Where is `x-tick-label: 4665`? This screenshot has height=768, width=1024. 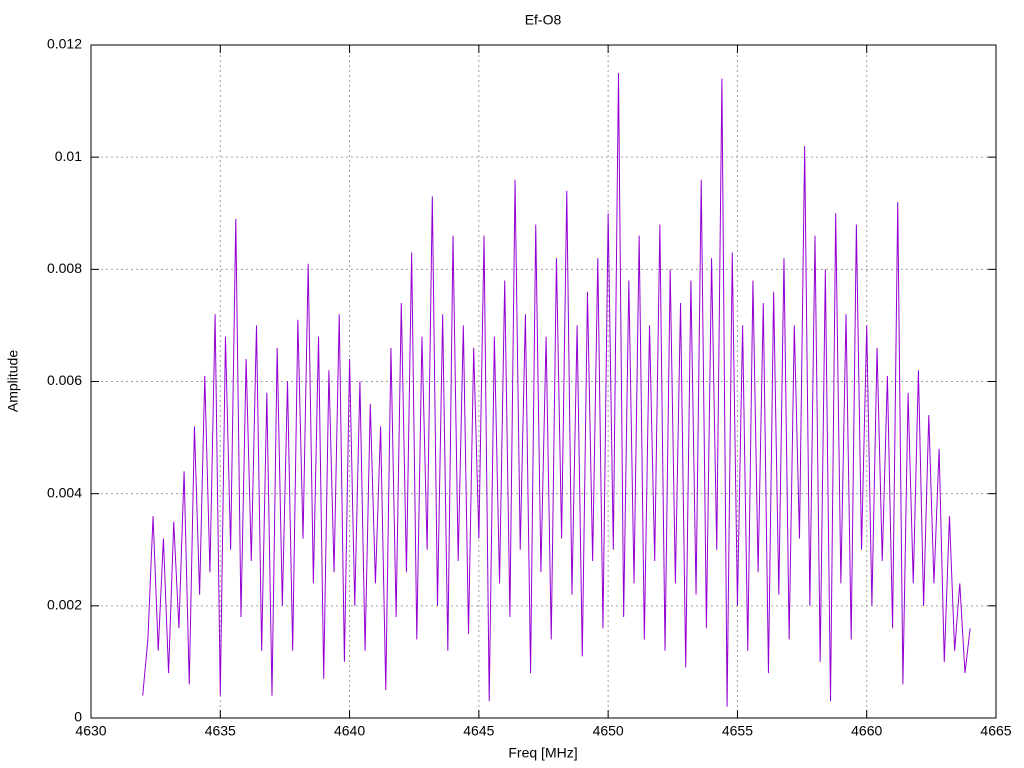 x-tick-label: 4665 is located at coordinates (995, 731).